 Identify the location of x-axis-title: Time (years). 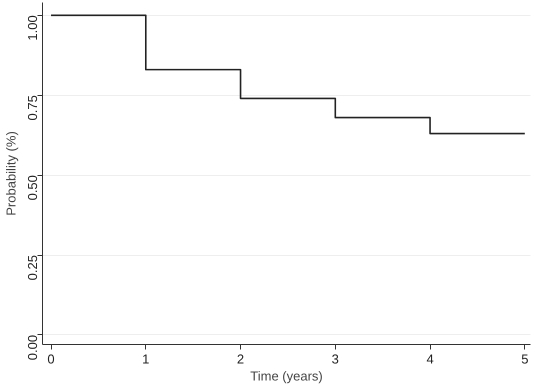
(286, 376).